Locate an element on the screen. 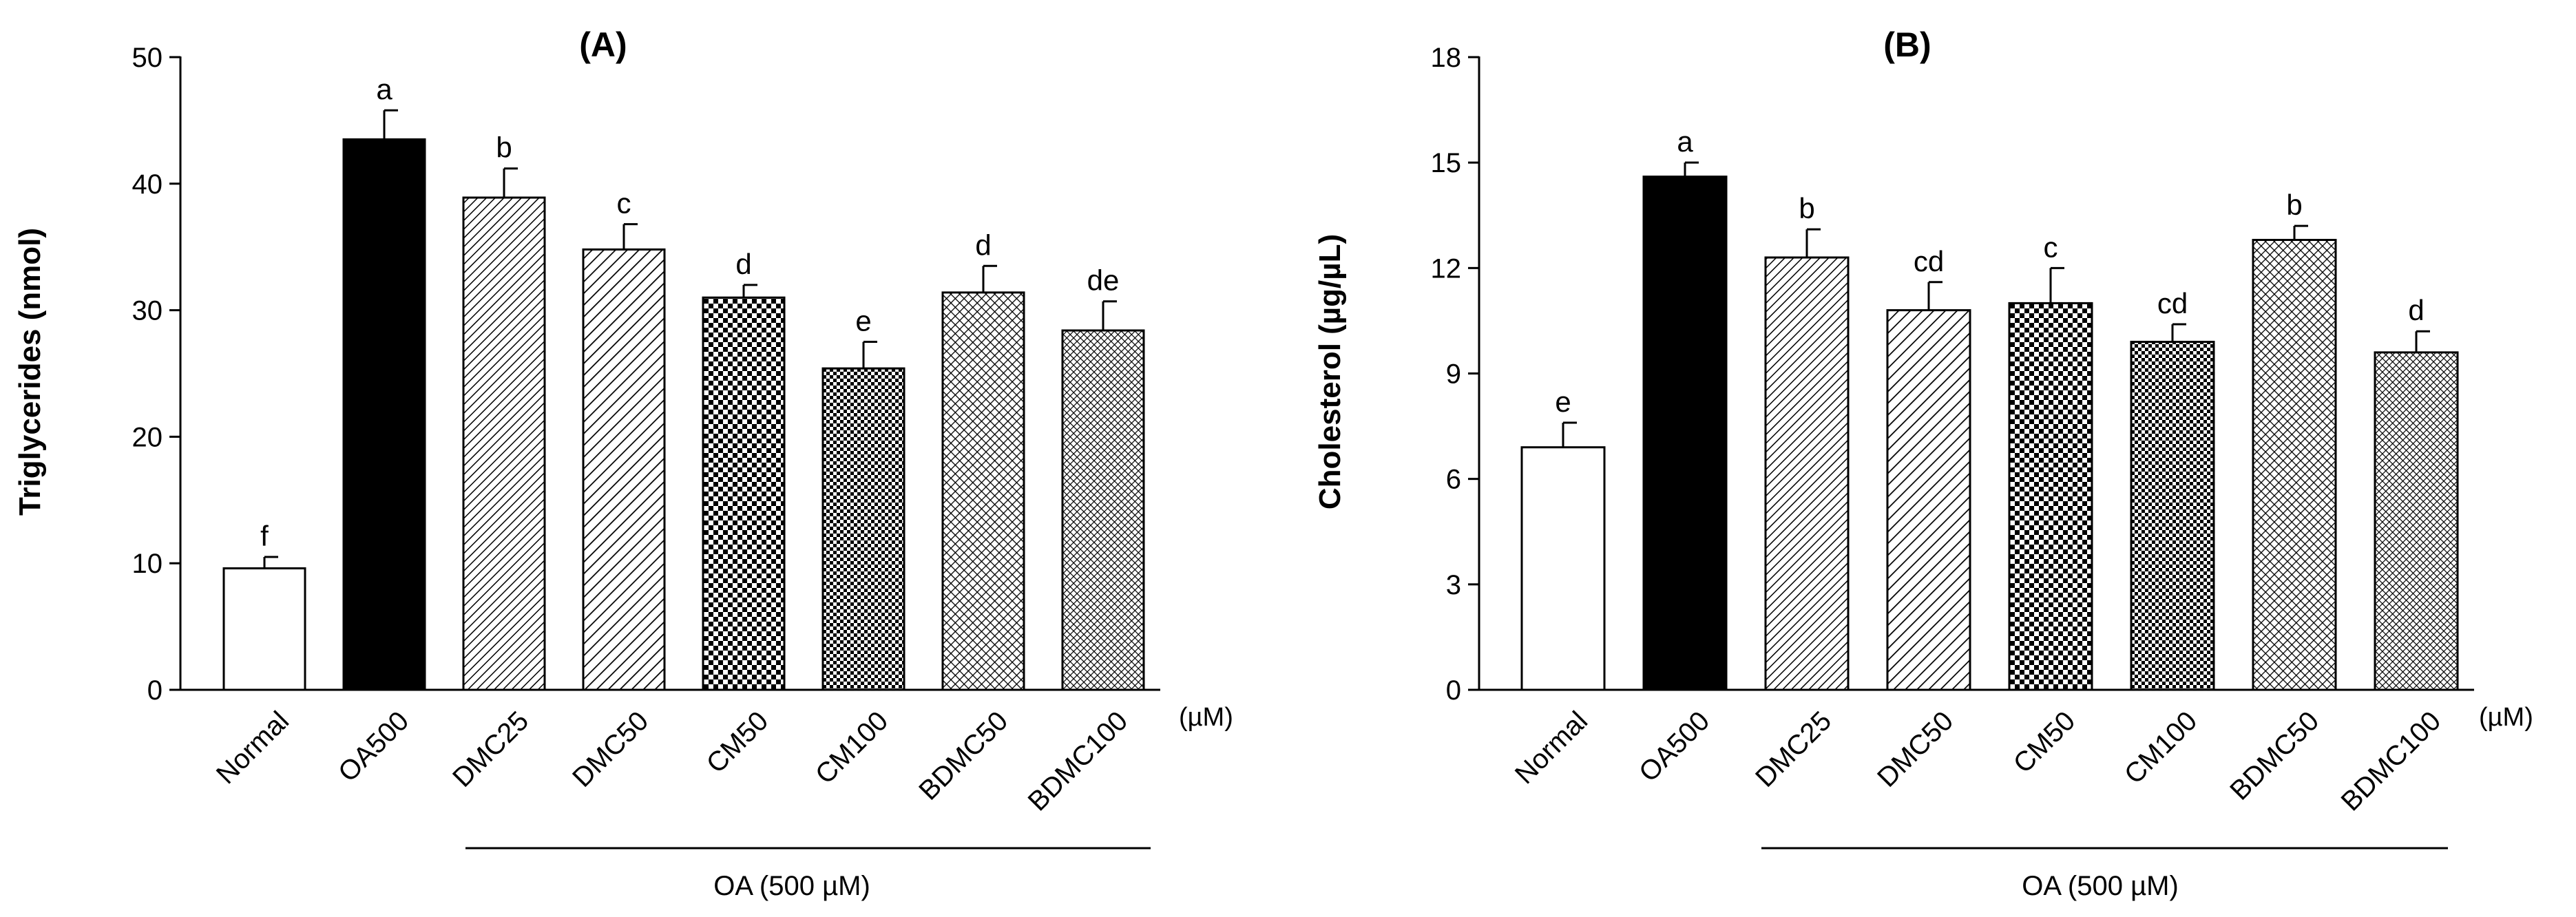 Image resolution: width=2576 pixels, height=917 pixels. y-tick-label: 18 is located at coordinates (1447, 58).